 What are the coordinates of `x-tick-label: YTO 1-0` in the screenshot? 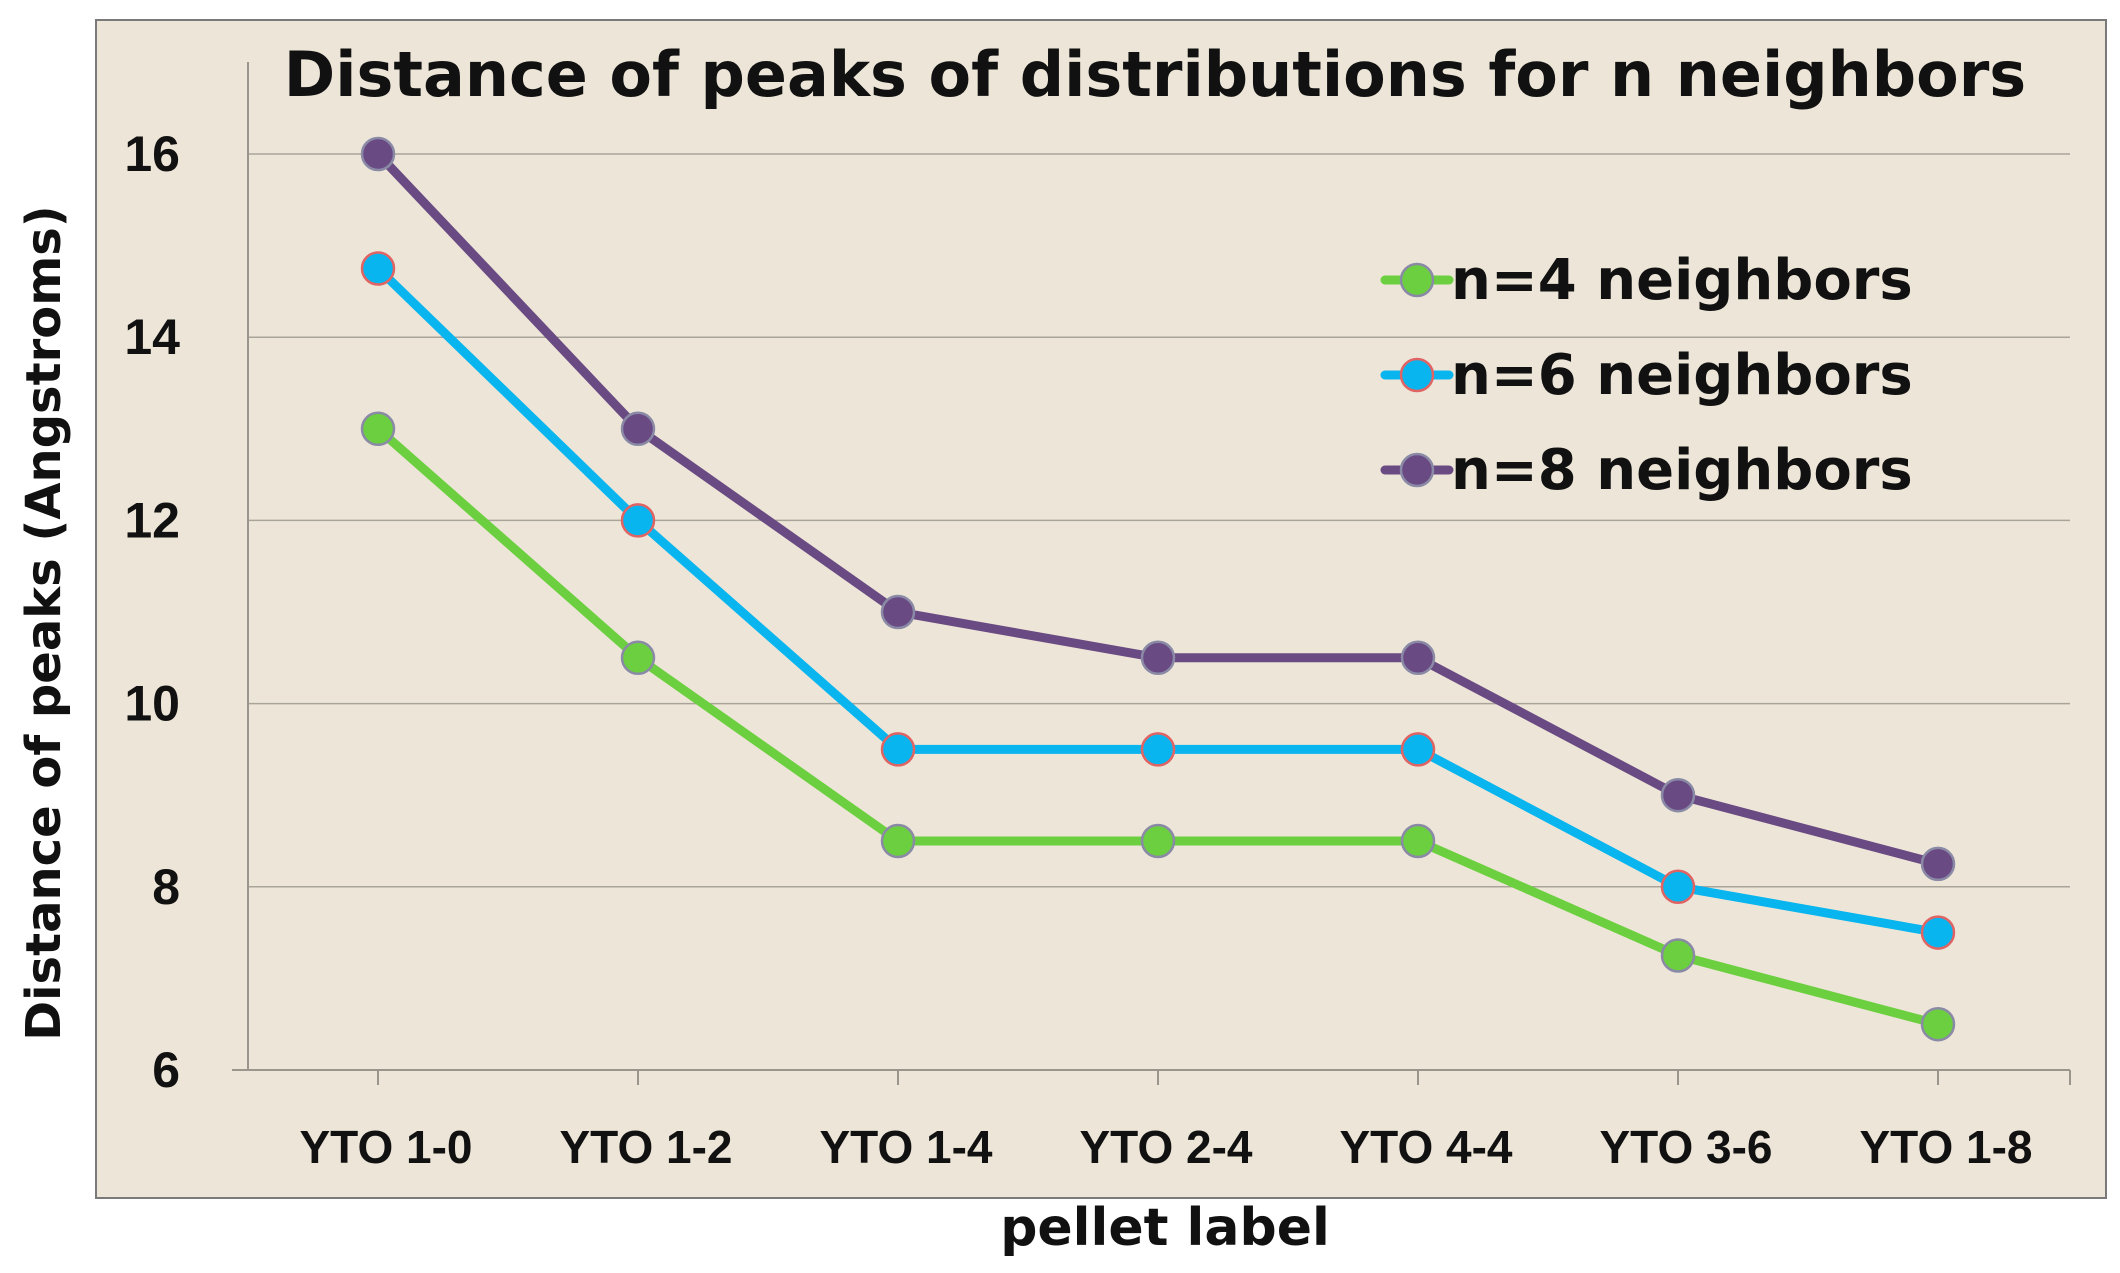 It's located at (386, 1147).